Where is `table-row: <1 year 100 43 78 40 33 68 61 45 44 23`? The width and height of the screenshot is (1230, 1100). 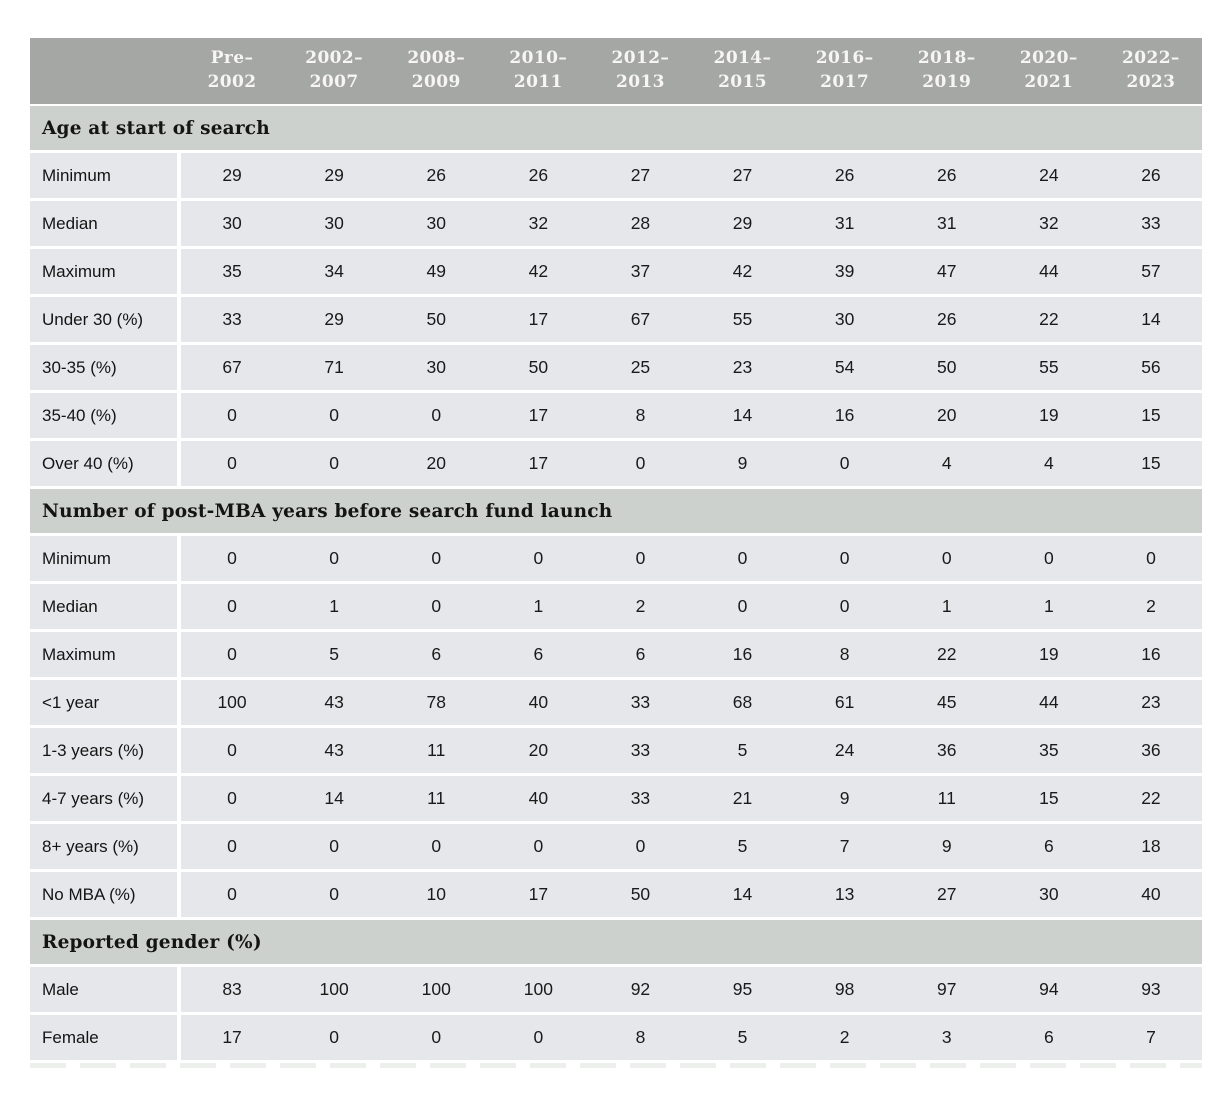 table-row: <1 year 100 43 78 40 33 68 61 45 44 23 is located at coordinates (616, 702).